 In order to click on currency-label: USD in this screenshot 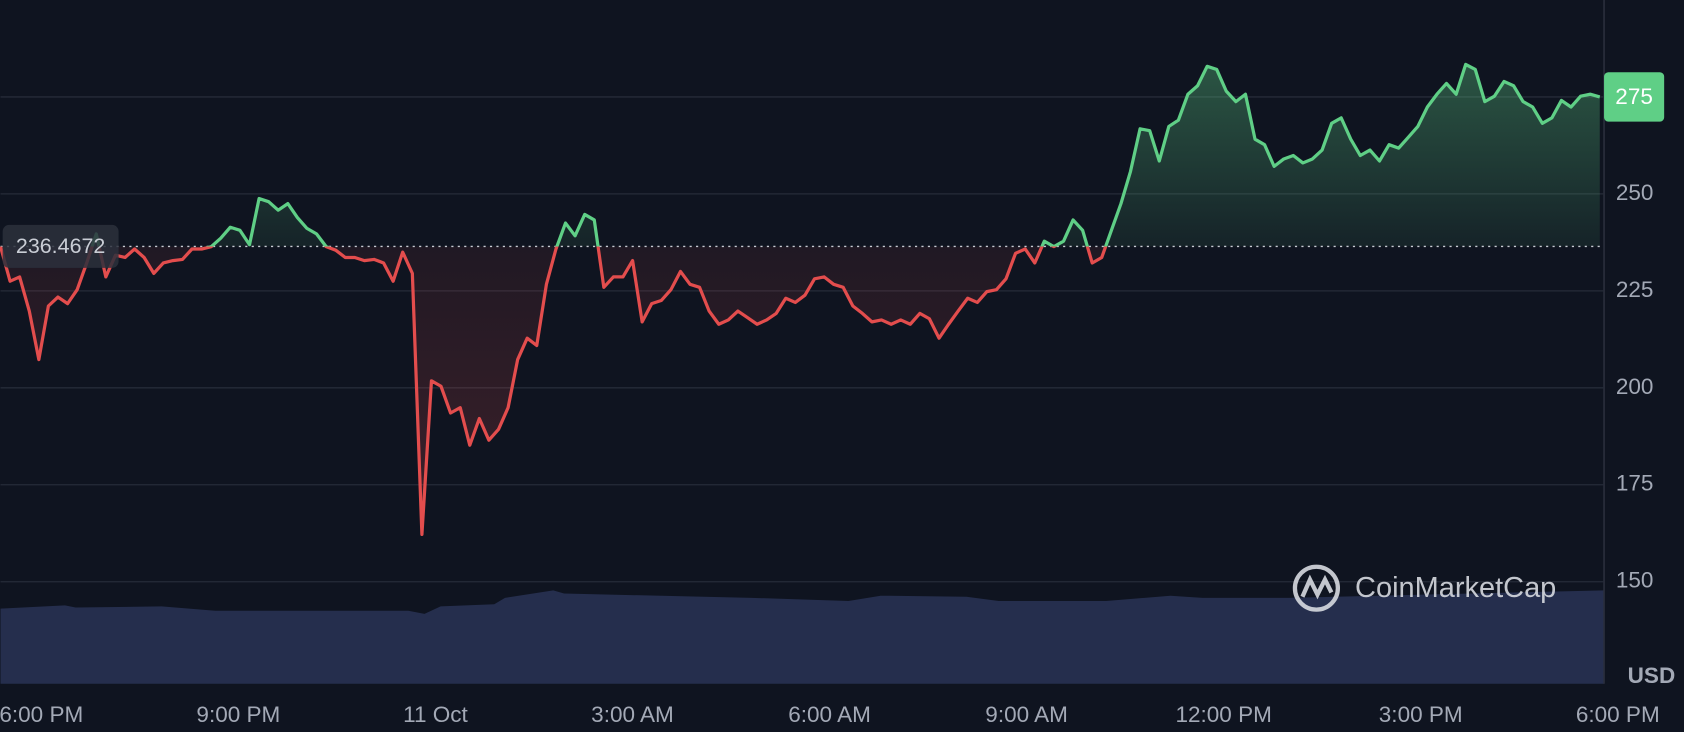, I will do `click(1652, 675)`.